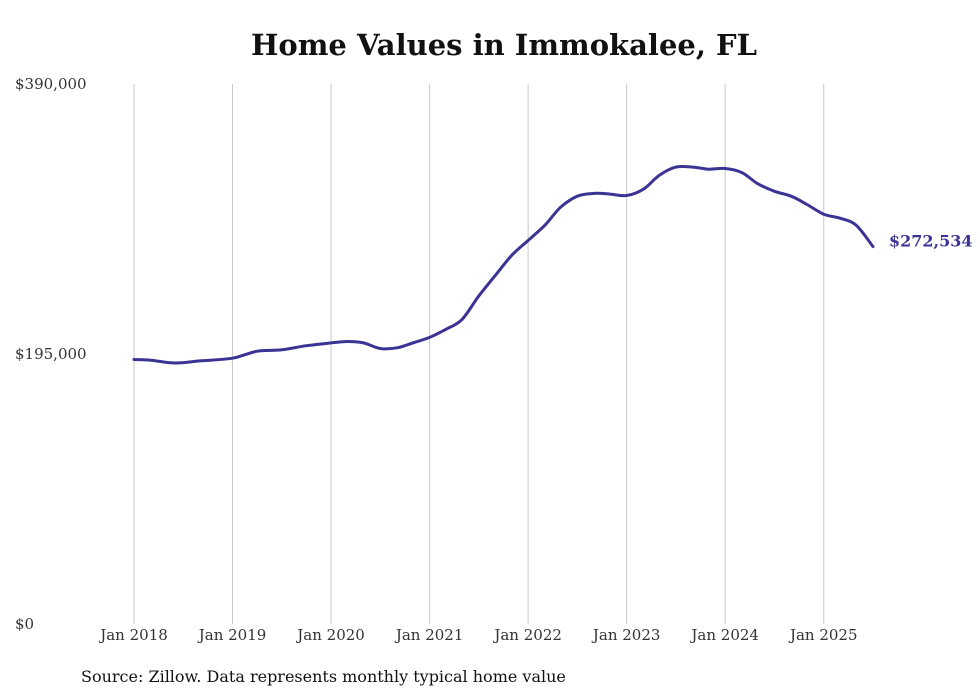 The width and height of the screenshot is (980, 699). I want to click on x-tick-label: Jan 2021, so click(429, 635).